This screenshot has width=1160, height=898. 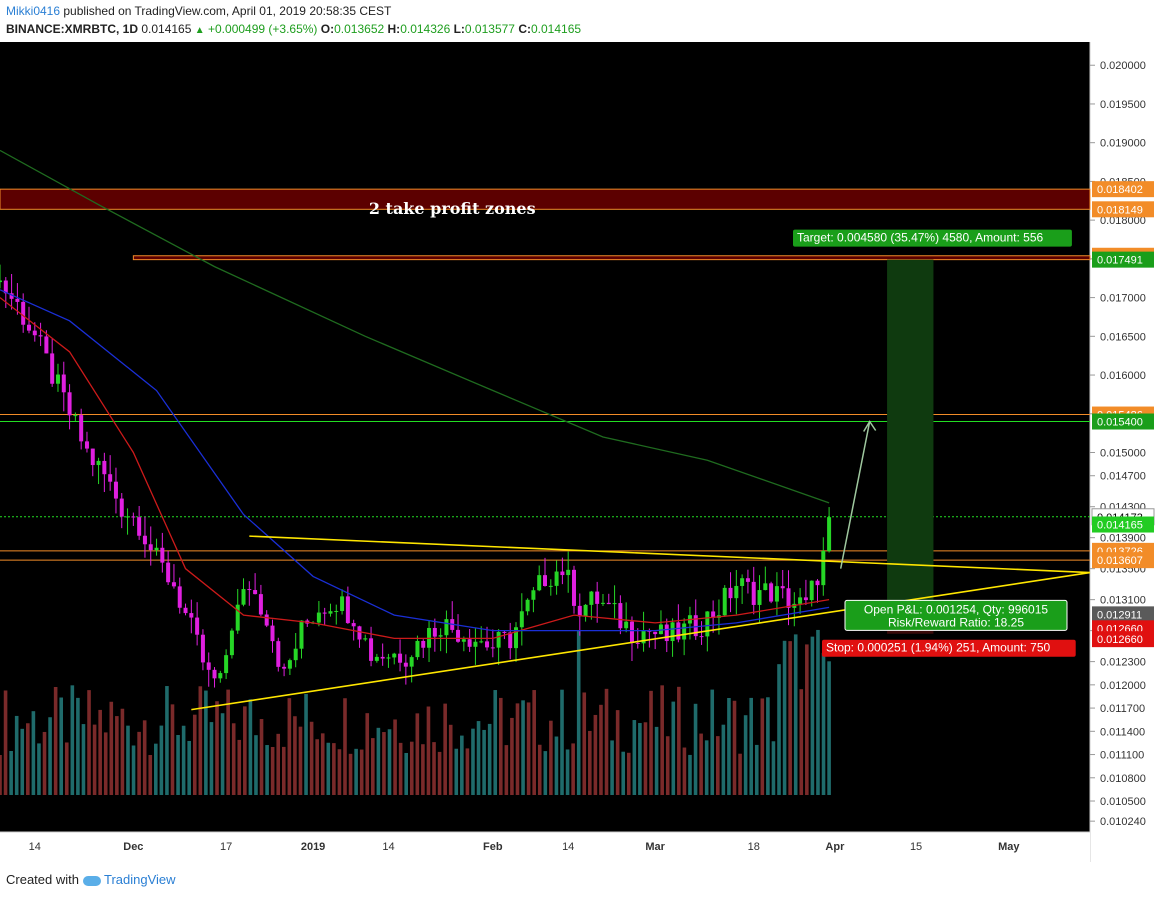 What do you see at coordinates (1123, 453) in the screenshot?
I see `price-tick-label: 0.015000` at bounding box center [1123, 453].